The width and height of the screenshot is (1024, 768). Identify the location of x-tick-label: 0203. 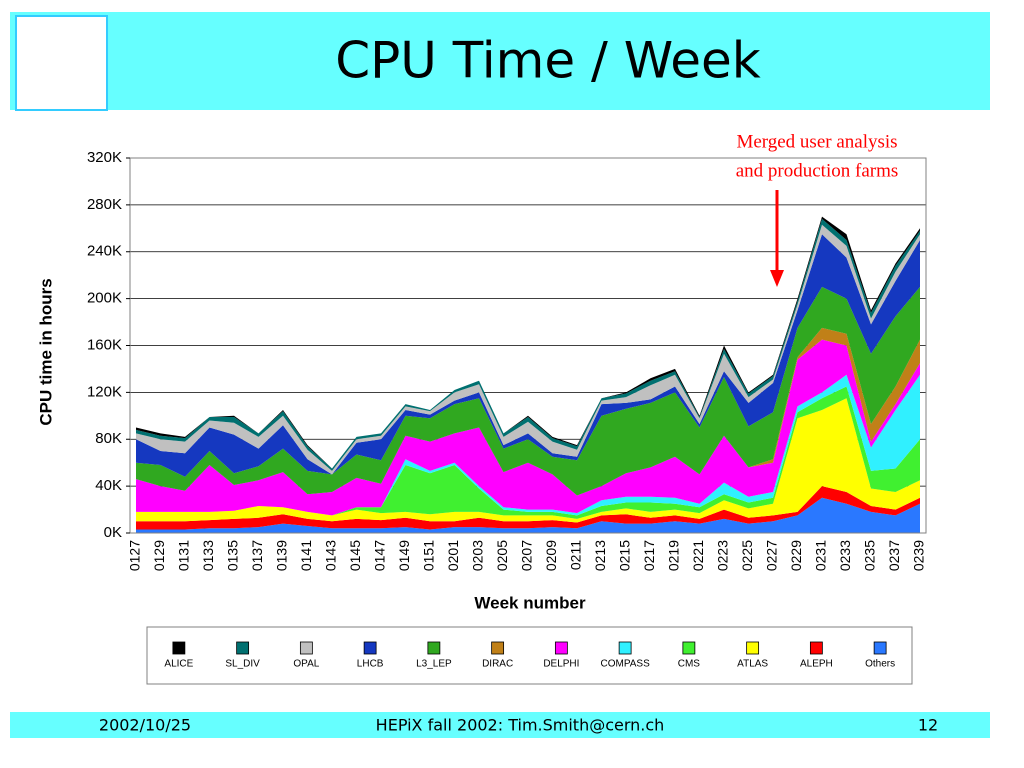
(478, 555).